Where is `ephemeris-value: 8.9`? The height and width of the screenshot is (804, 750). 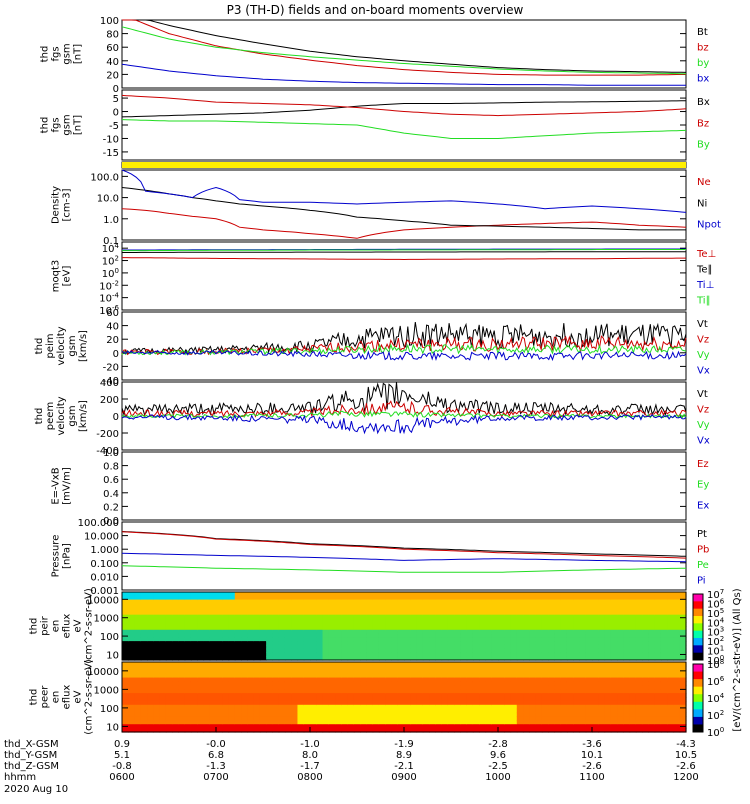 ephemeris-value: 8.9 is located at coordinates (404, 755).